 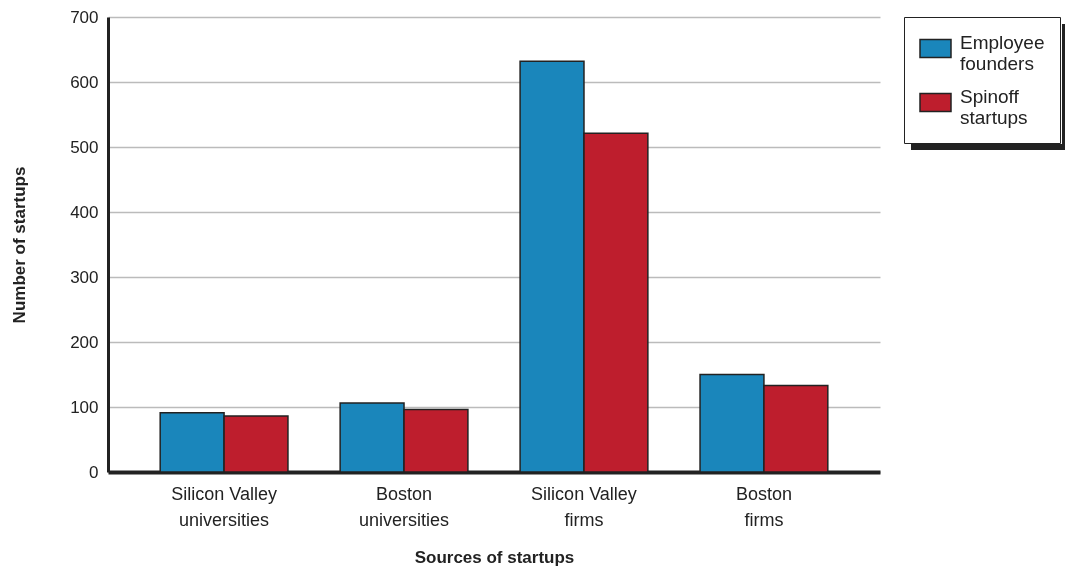 What do you see at coordinates (84, 342) in the screenshot?
I see `y-tick-label: 200` at bounding box center [84, 342].